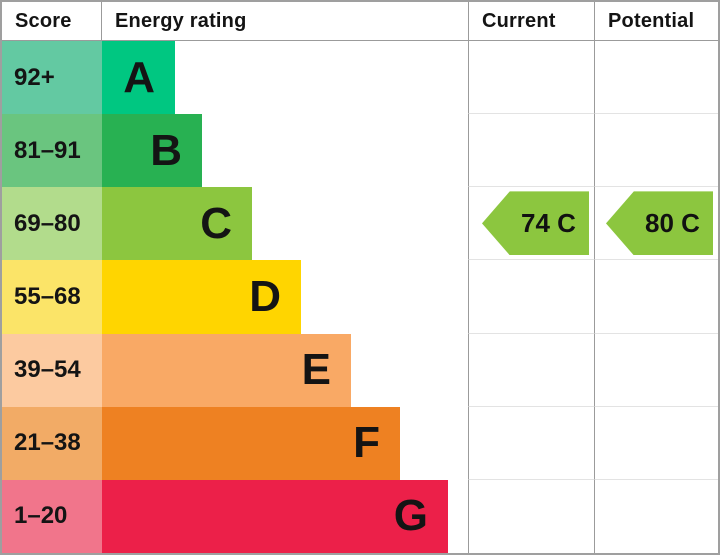 Image resolution: width=720 pixels, height=555 pixels. I want to click on score-range: 21–38, so click(52, 443).